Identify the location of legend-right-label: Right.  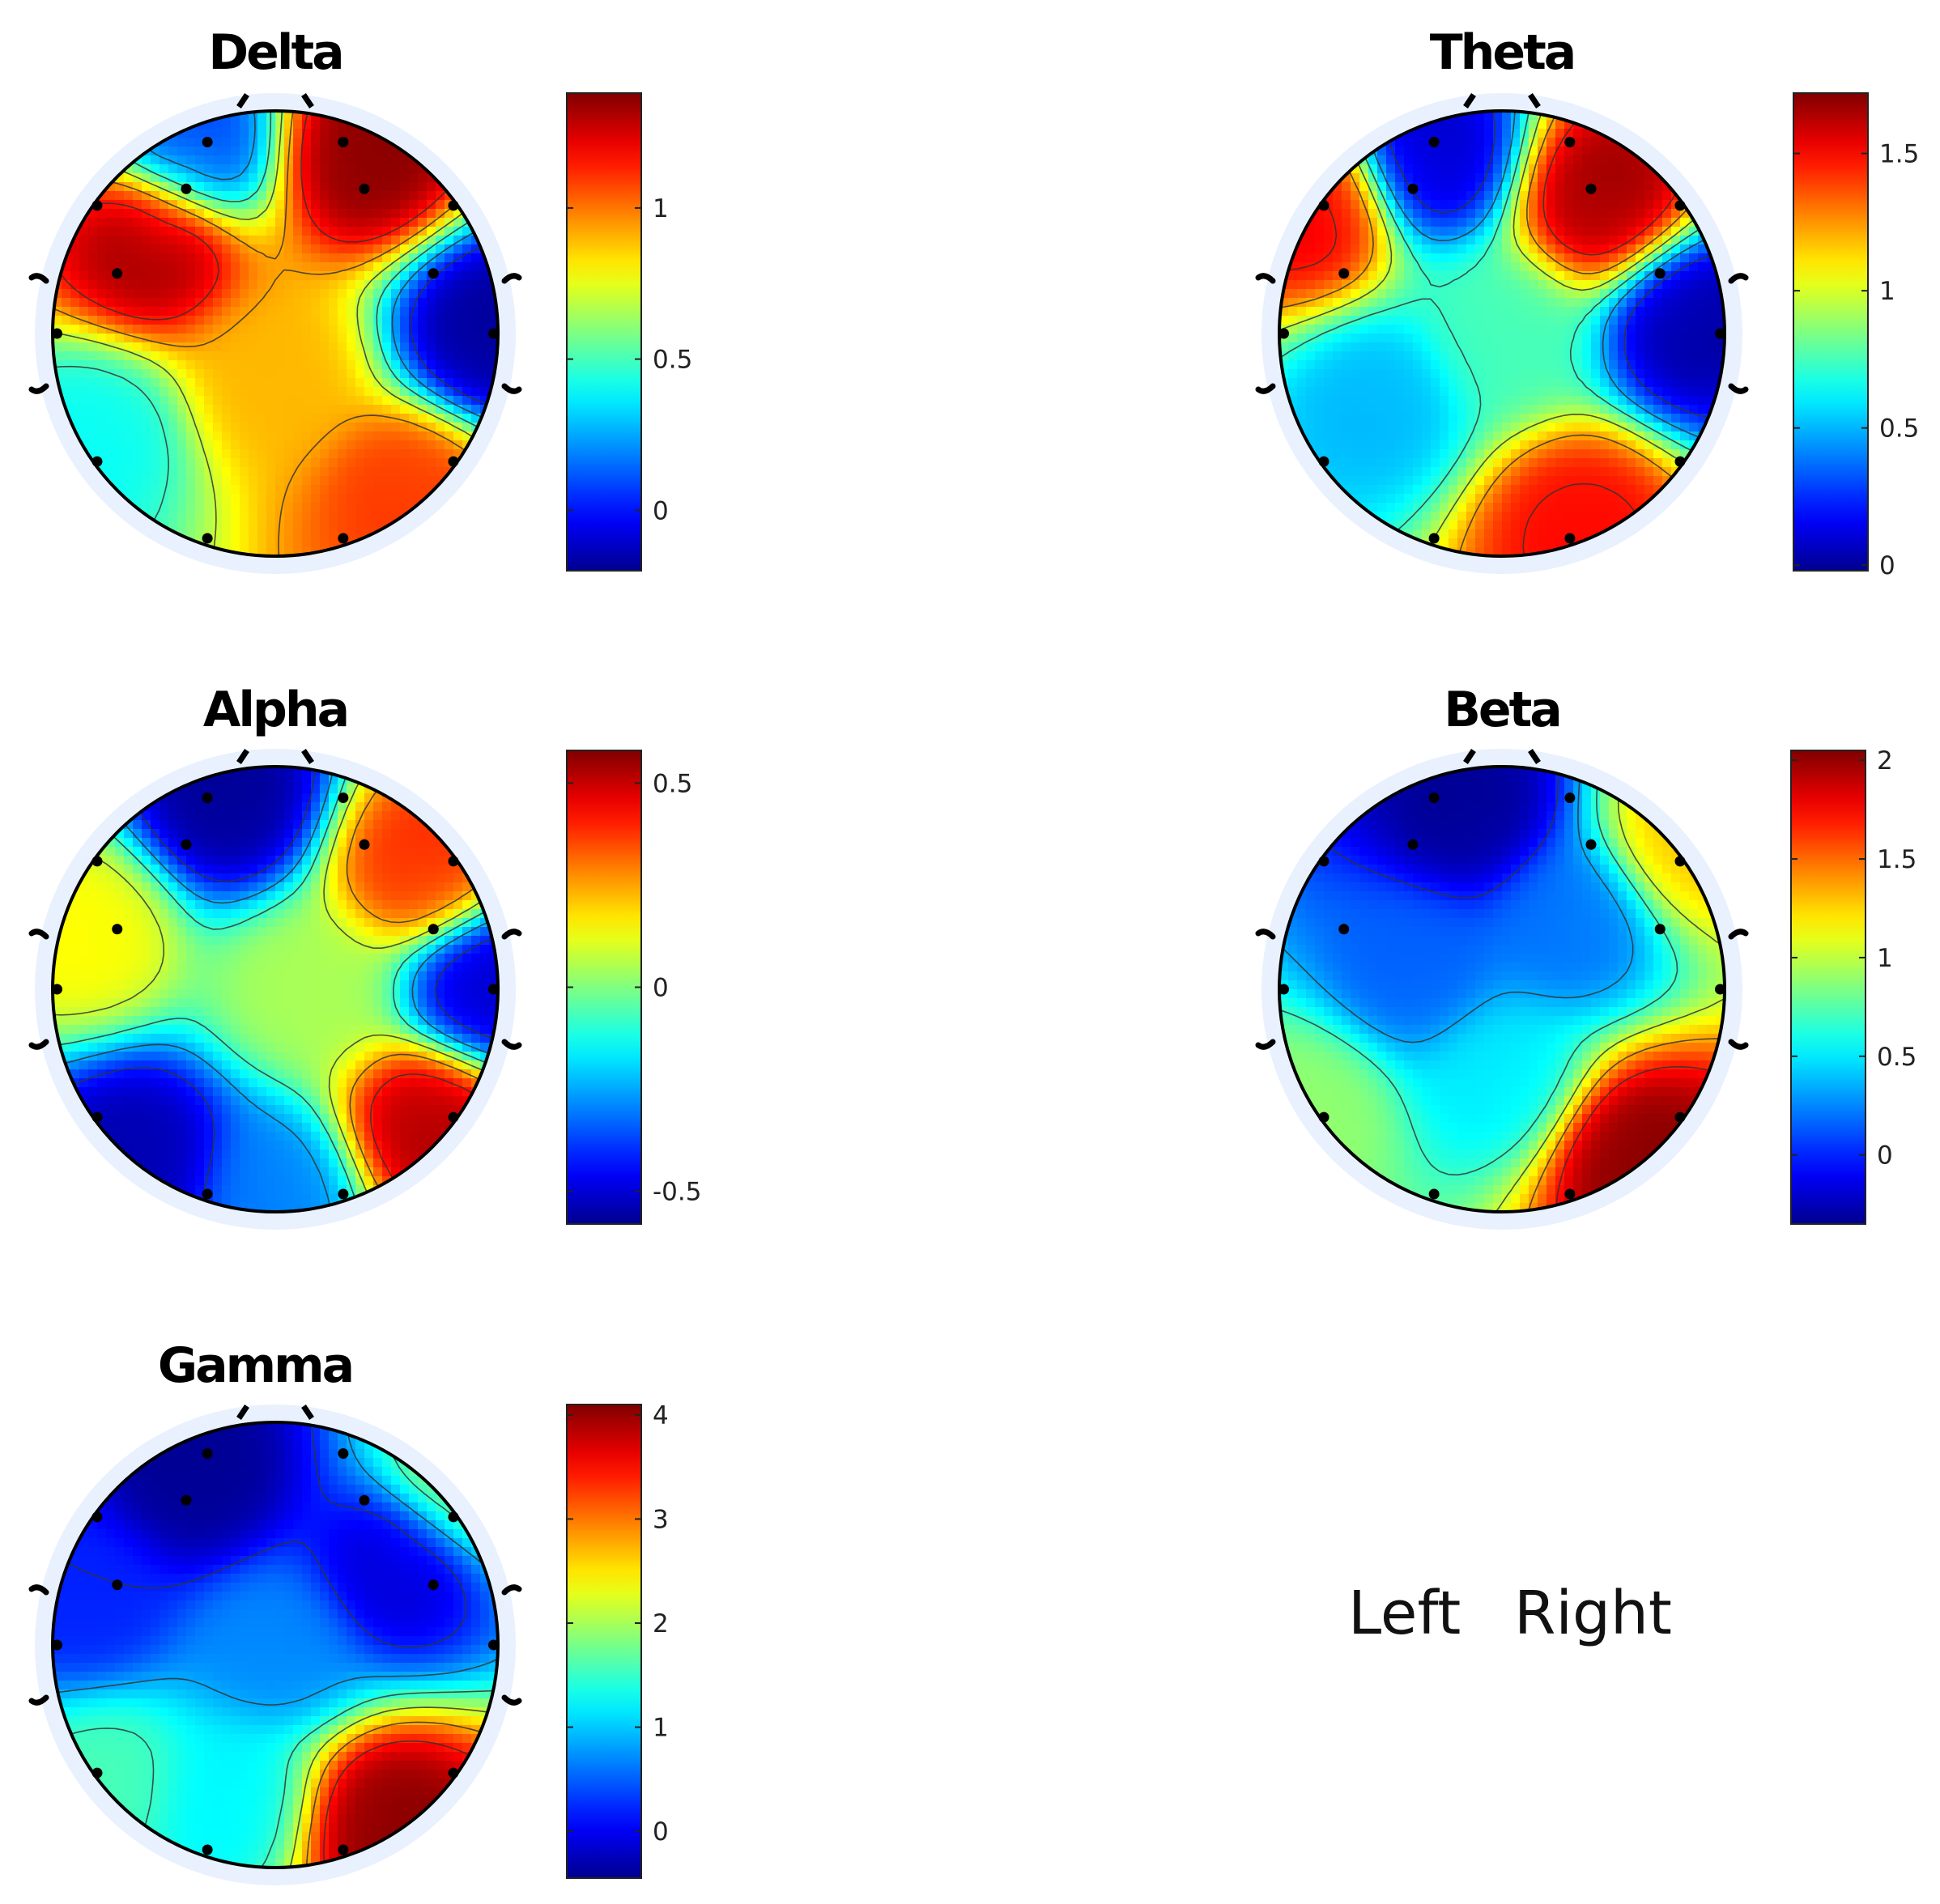
(1593, 1613).